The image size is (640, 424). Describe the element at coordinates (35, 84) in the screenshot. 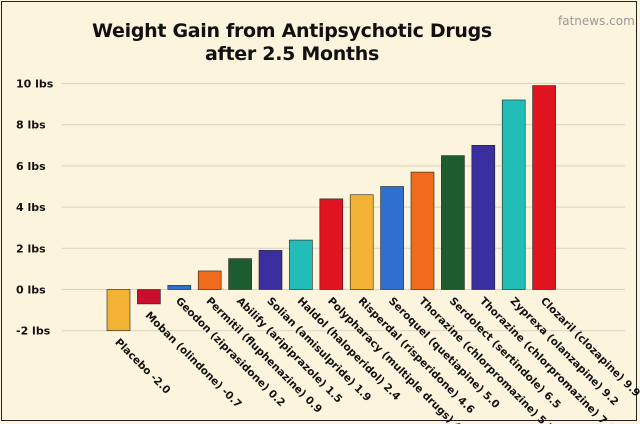

I see `y-tick-label: 10 lbs` at that location.